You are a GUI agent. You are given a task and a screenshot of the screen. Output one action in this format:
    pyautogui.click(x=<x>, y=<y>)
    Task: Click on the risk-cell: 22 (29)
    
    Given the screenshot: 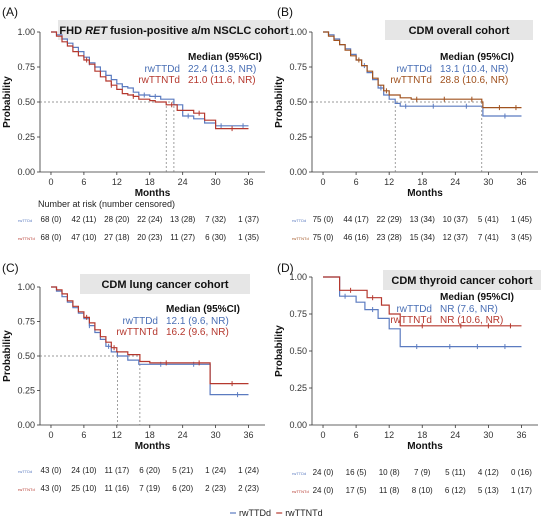 What is the action you would take?
    pyautogui.click(x=389, y=219)
    